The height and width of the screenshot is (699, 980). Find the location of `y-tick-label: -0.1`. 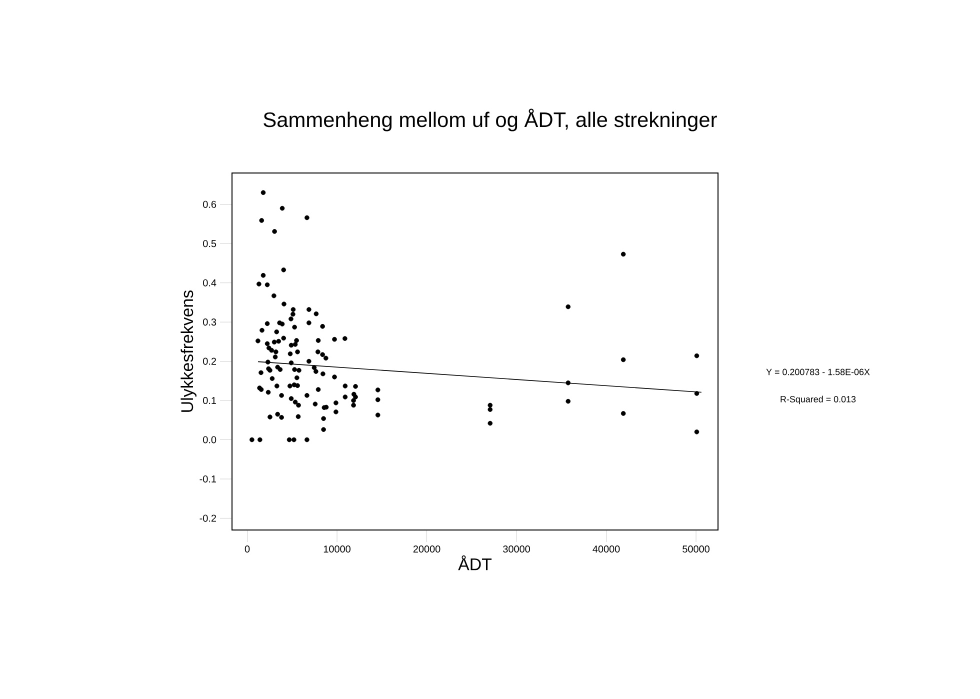

y-tick-label: -0.1 is located at coordinates (208, 479).